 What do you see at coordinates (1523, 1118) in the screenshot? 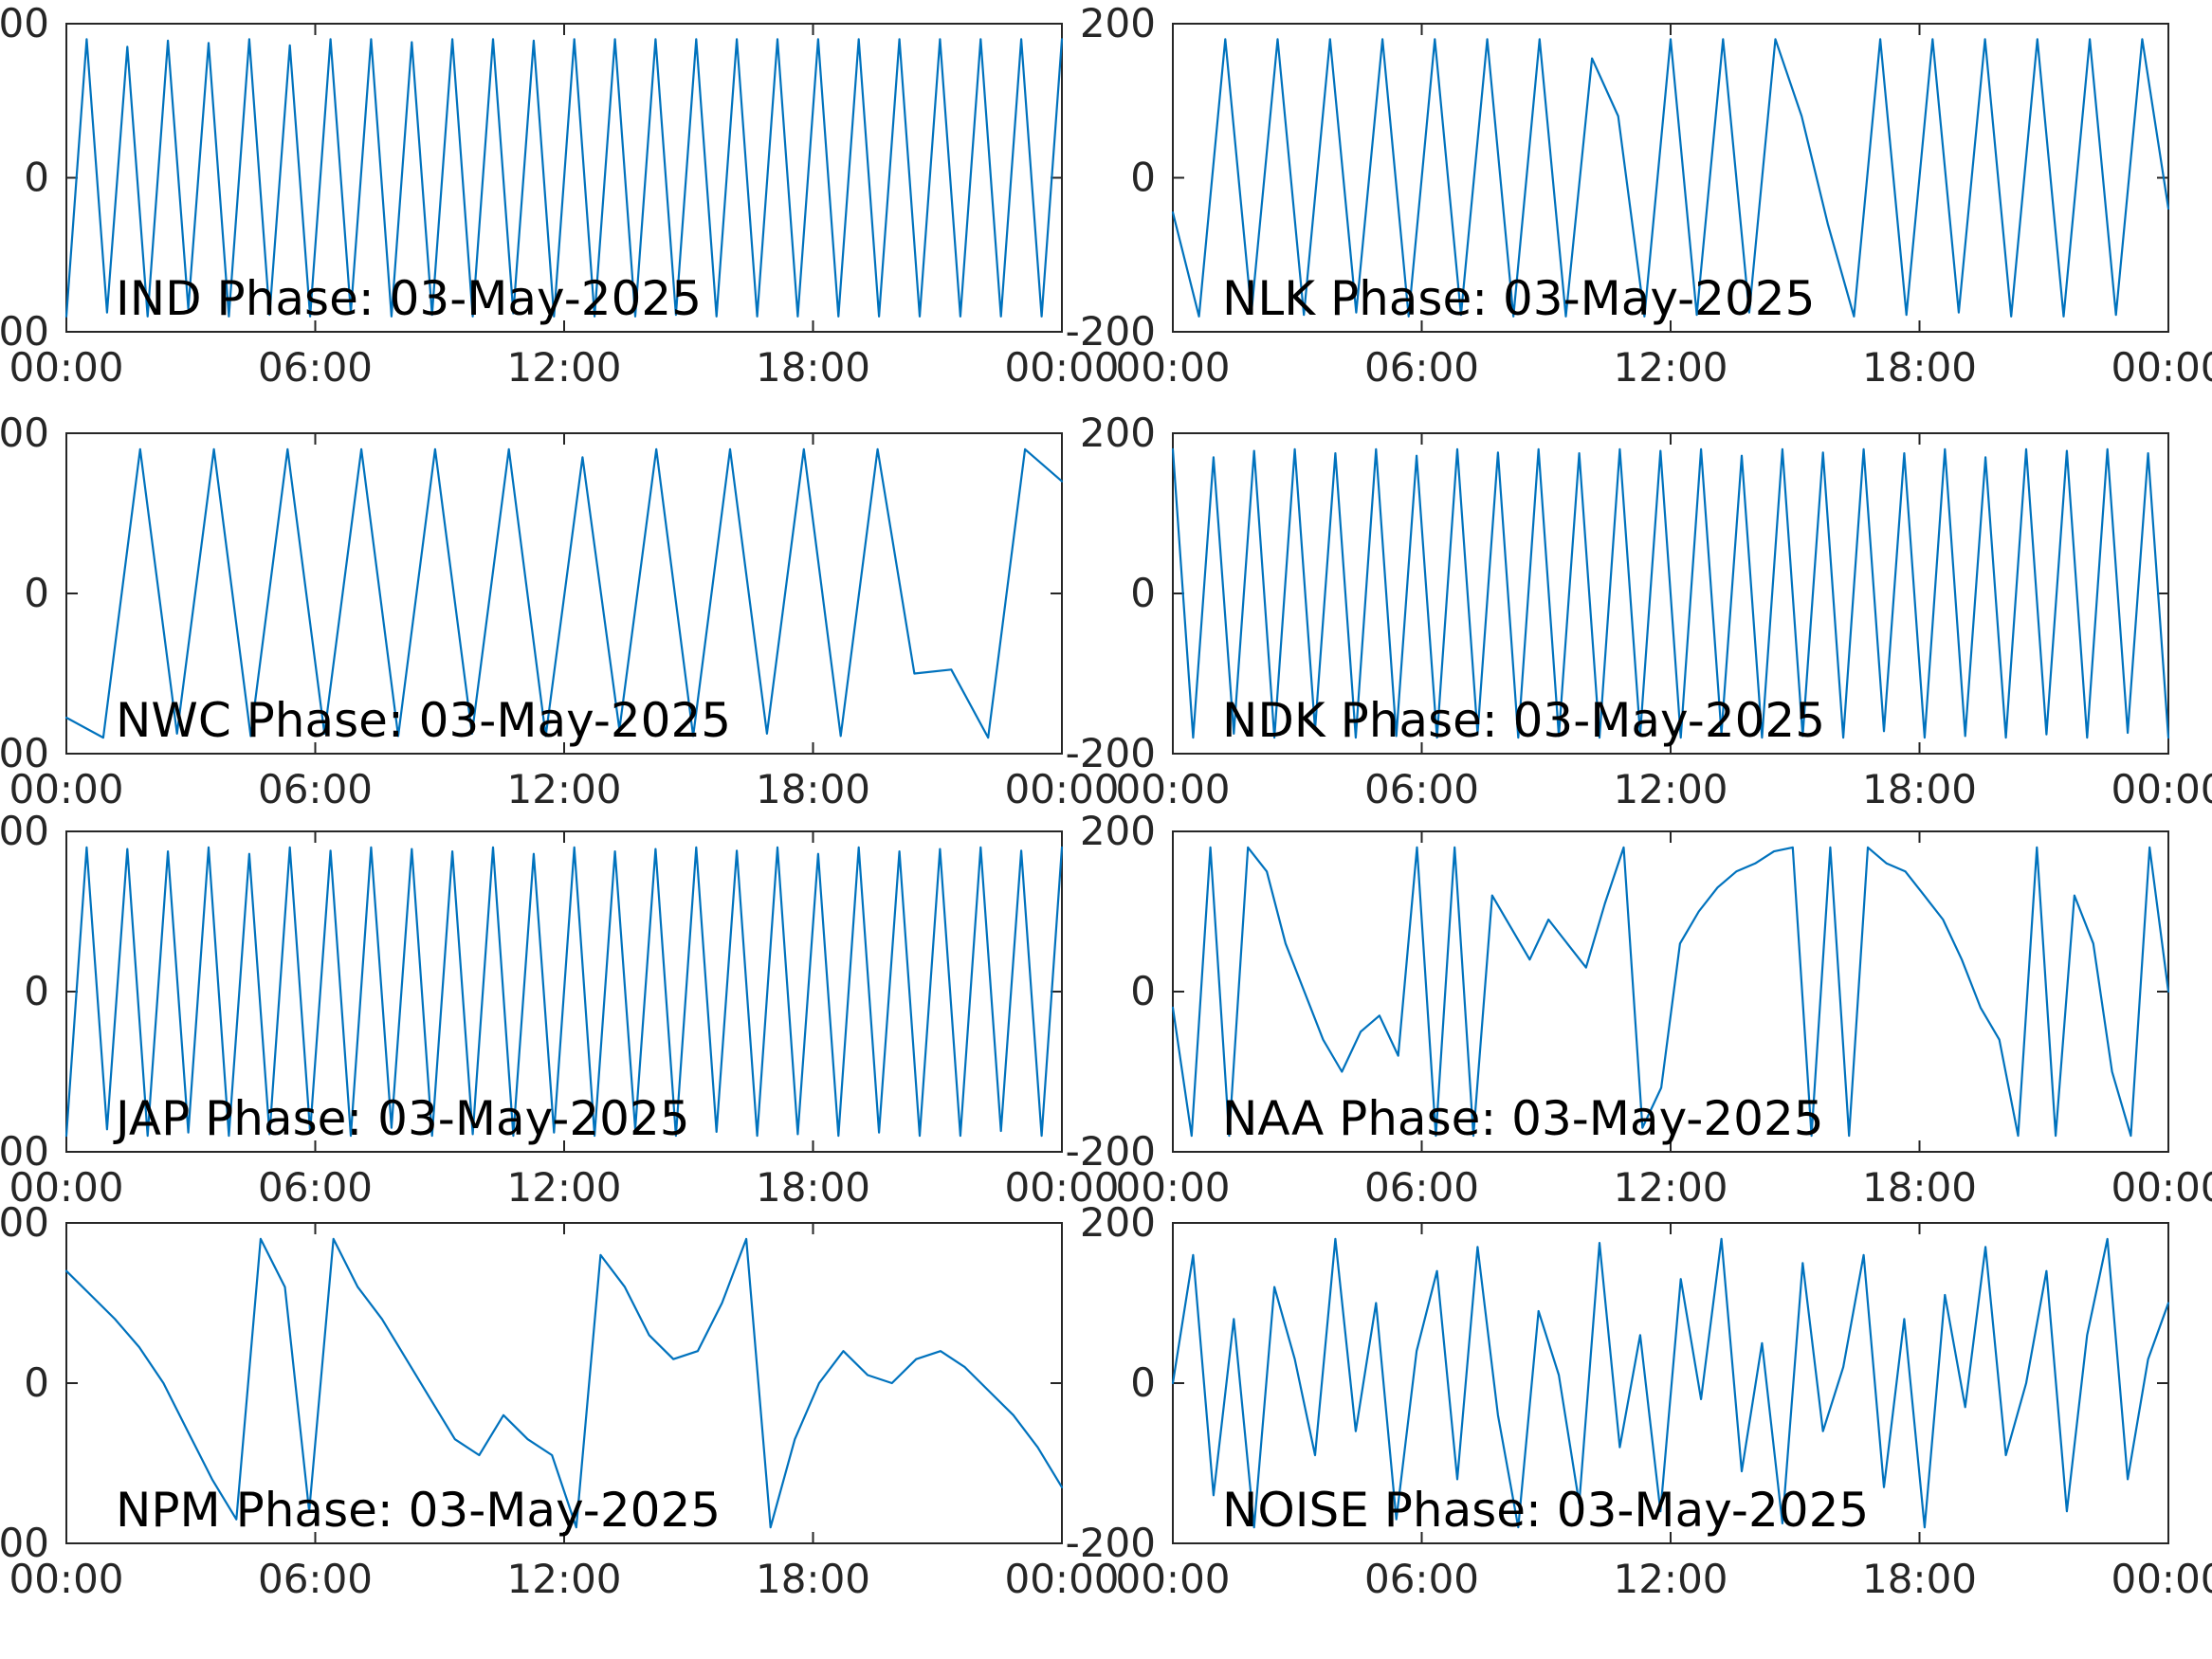
I see `chart-title: NAA Phase: 03-May-2025` at bounding box center [1523, 1118].